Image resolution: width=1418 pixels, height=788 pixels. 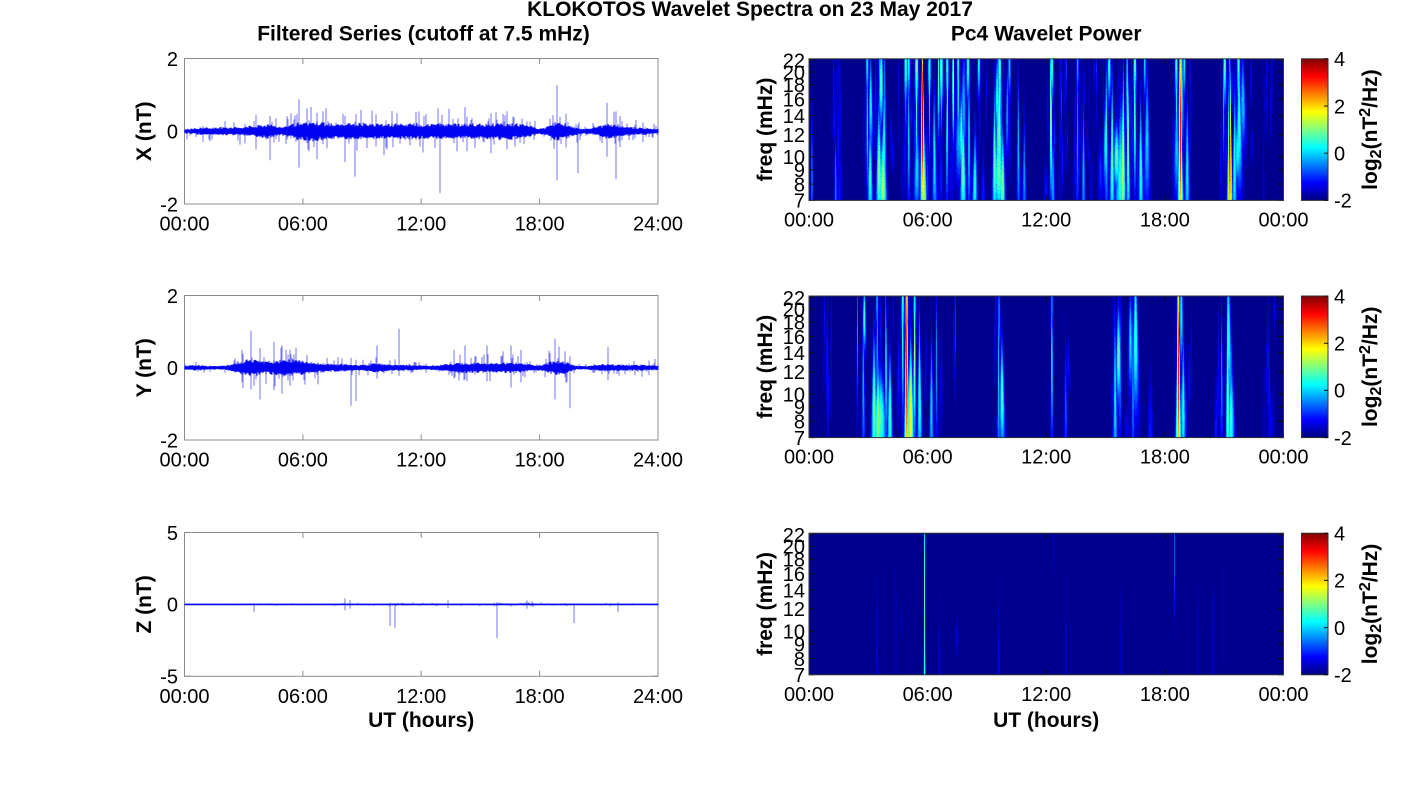 I want to click on svg-text: X (nT), so click(x=144, y=130).